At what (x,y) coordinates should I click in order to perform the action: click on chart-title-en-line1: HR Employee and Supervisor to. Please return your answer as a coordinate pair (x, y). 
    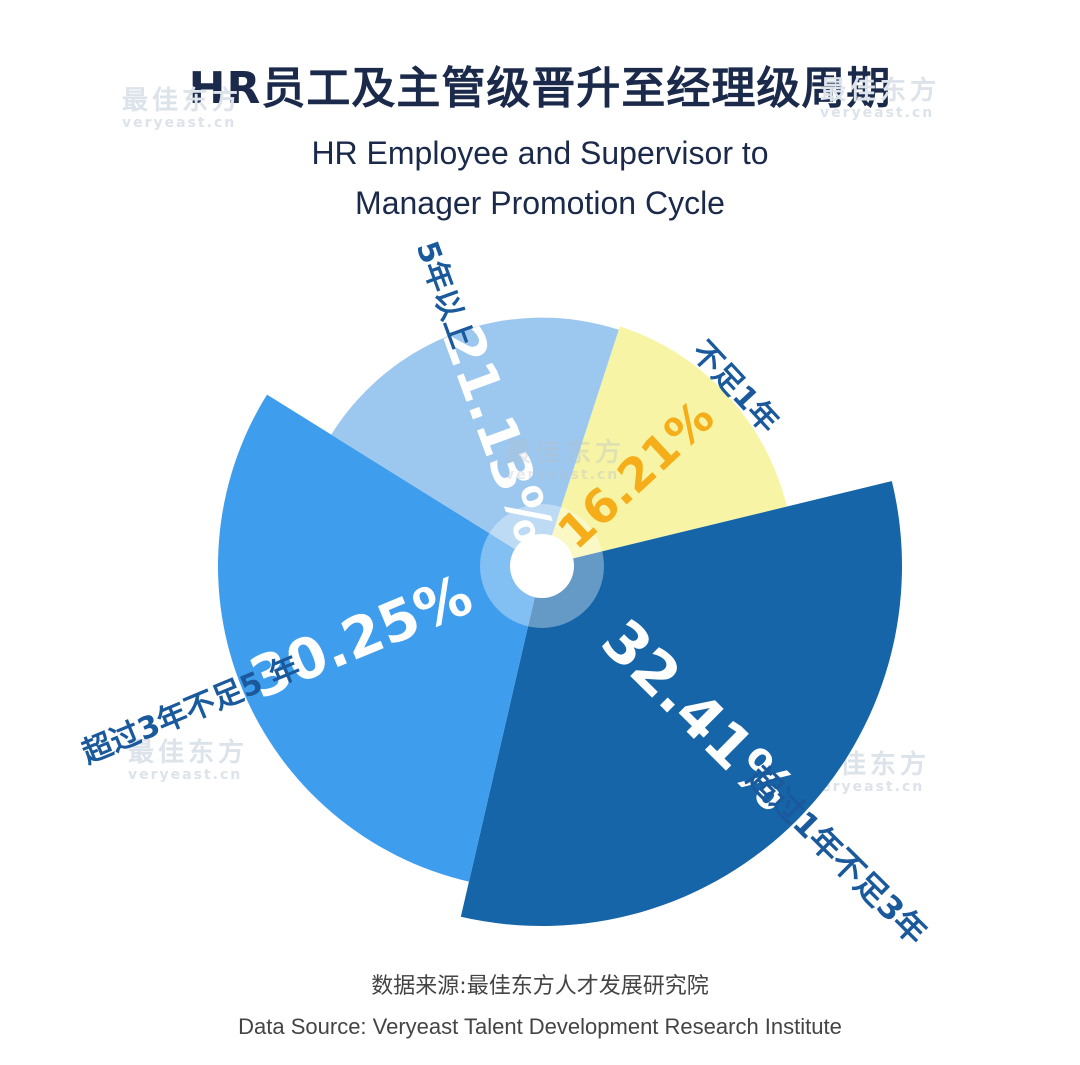
    Looking at the image, I should click on (540, 153).